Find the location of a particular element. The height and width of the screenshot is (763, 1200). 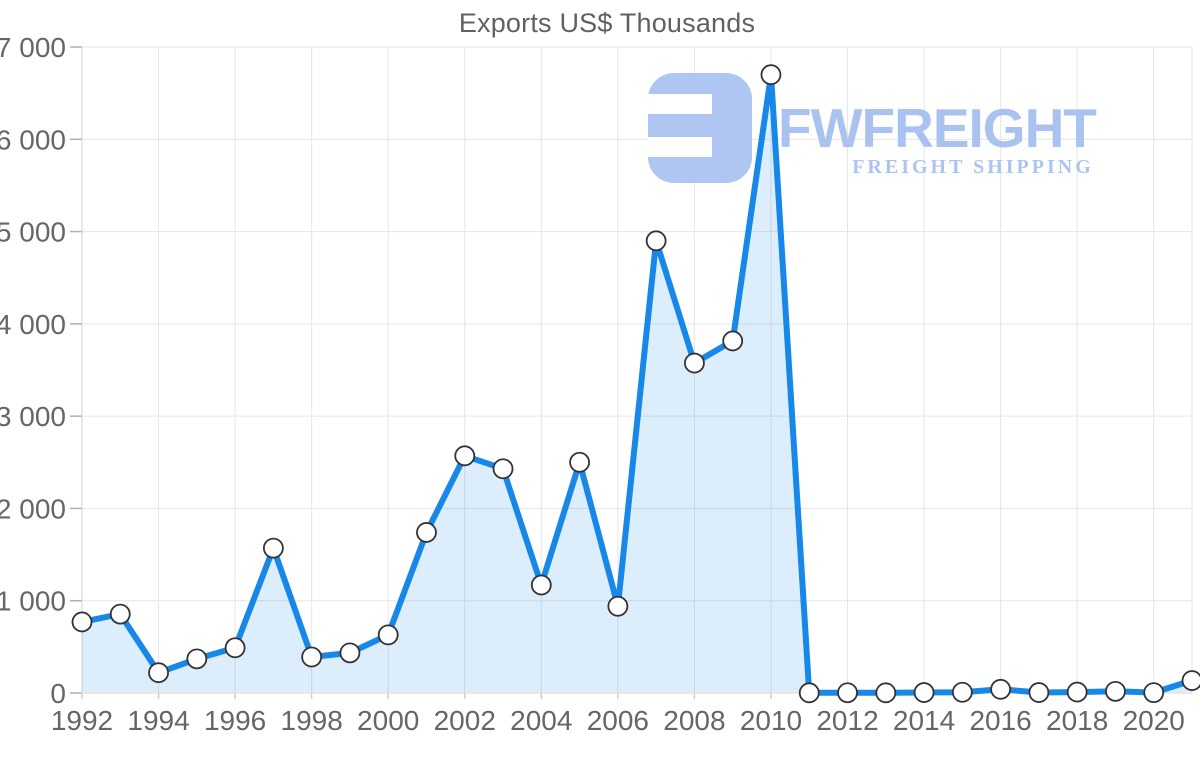

x-tick-label: 2006 is located at coordinates (618, 720).